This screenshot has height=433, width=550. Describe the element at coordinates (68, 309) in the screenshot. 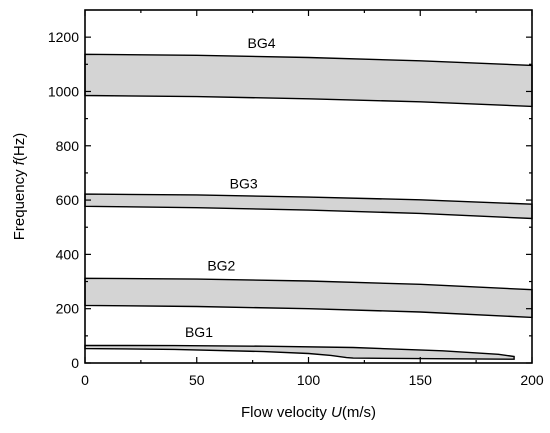

I see `y-tick-label: 200` at that location.